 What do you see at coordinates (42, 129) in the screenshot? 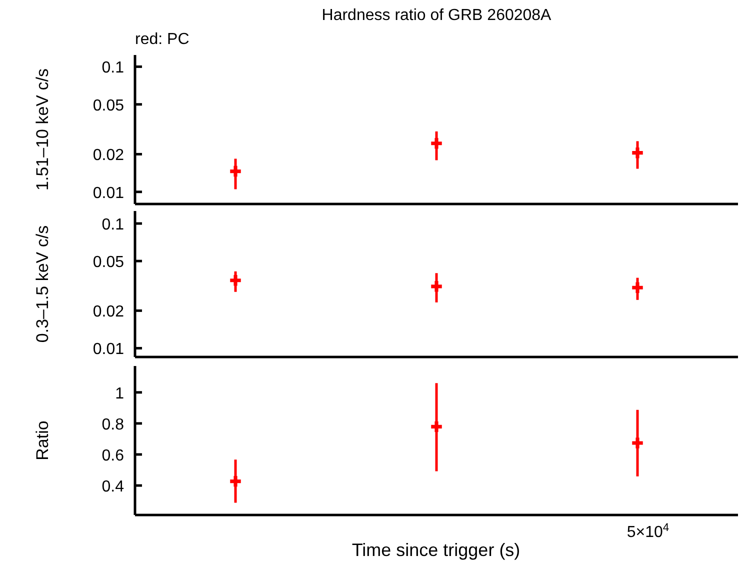
I see `y-axis-title: 1.51–10 keV c/s` at bounding box center [42, 129].